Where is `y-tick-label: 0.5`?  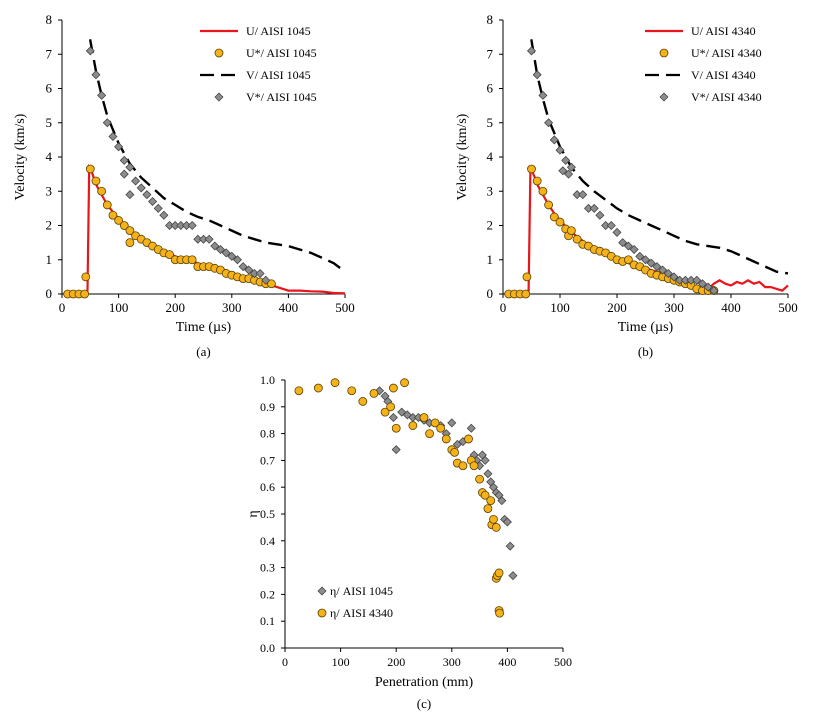 y-tick-label: 0.5 is located at coordinates (267, 514).